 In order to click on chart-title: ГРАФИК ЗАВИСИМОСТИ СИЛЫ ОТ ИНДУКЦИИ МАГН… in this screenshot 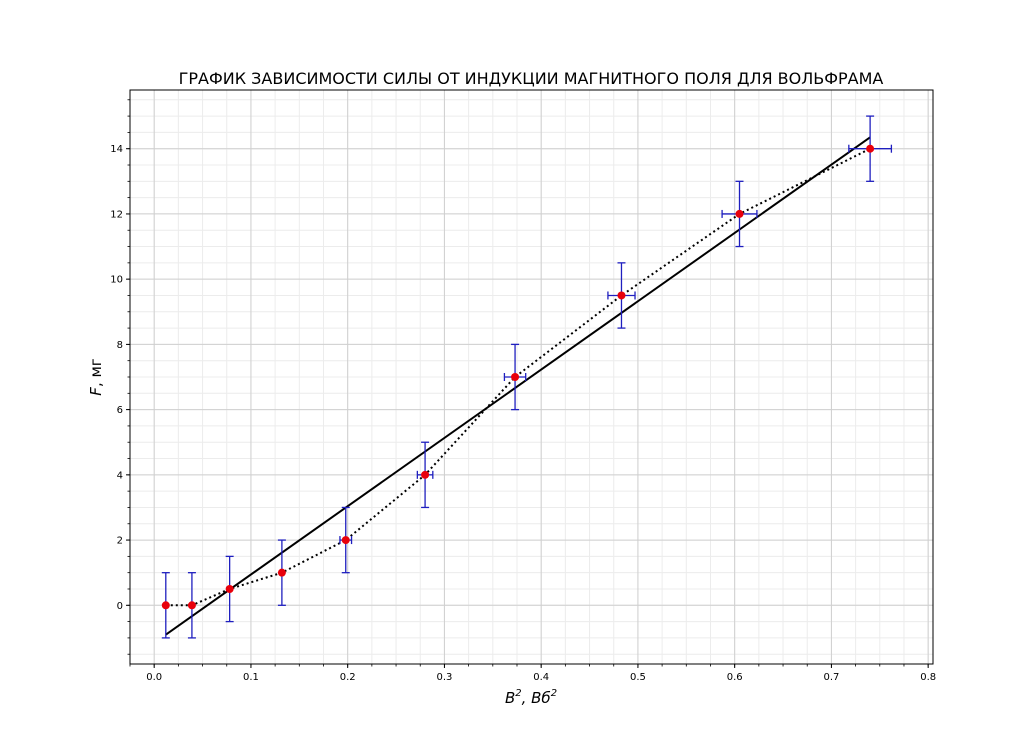, I will do `click(531, 78)`.